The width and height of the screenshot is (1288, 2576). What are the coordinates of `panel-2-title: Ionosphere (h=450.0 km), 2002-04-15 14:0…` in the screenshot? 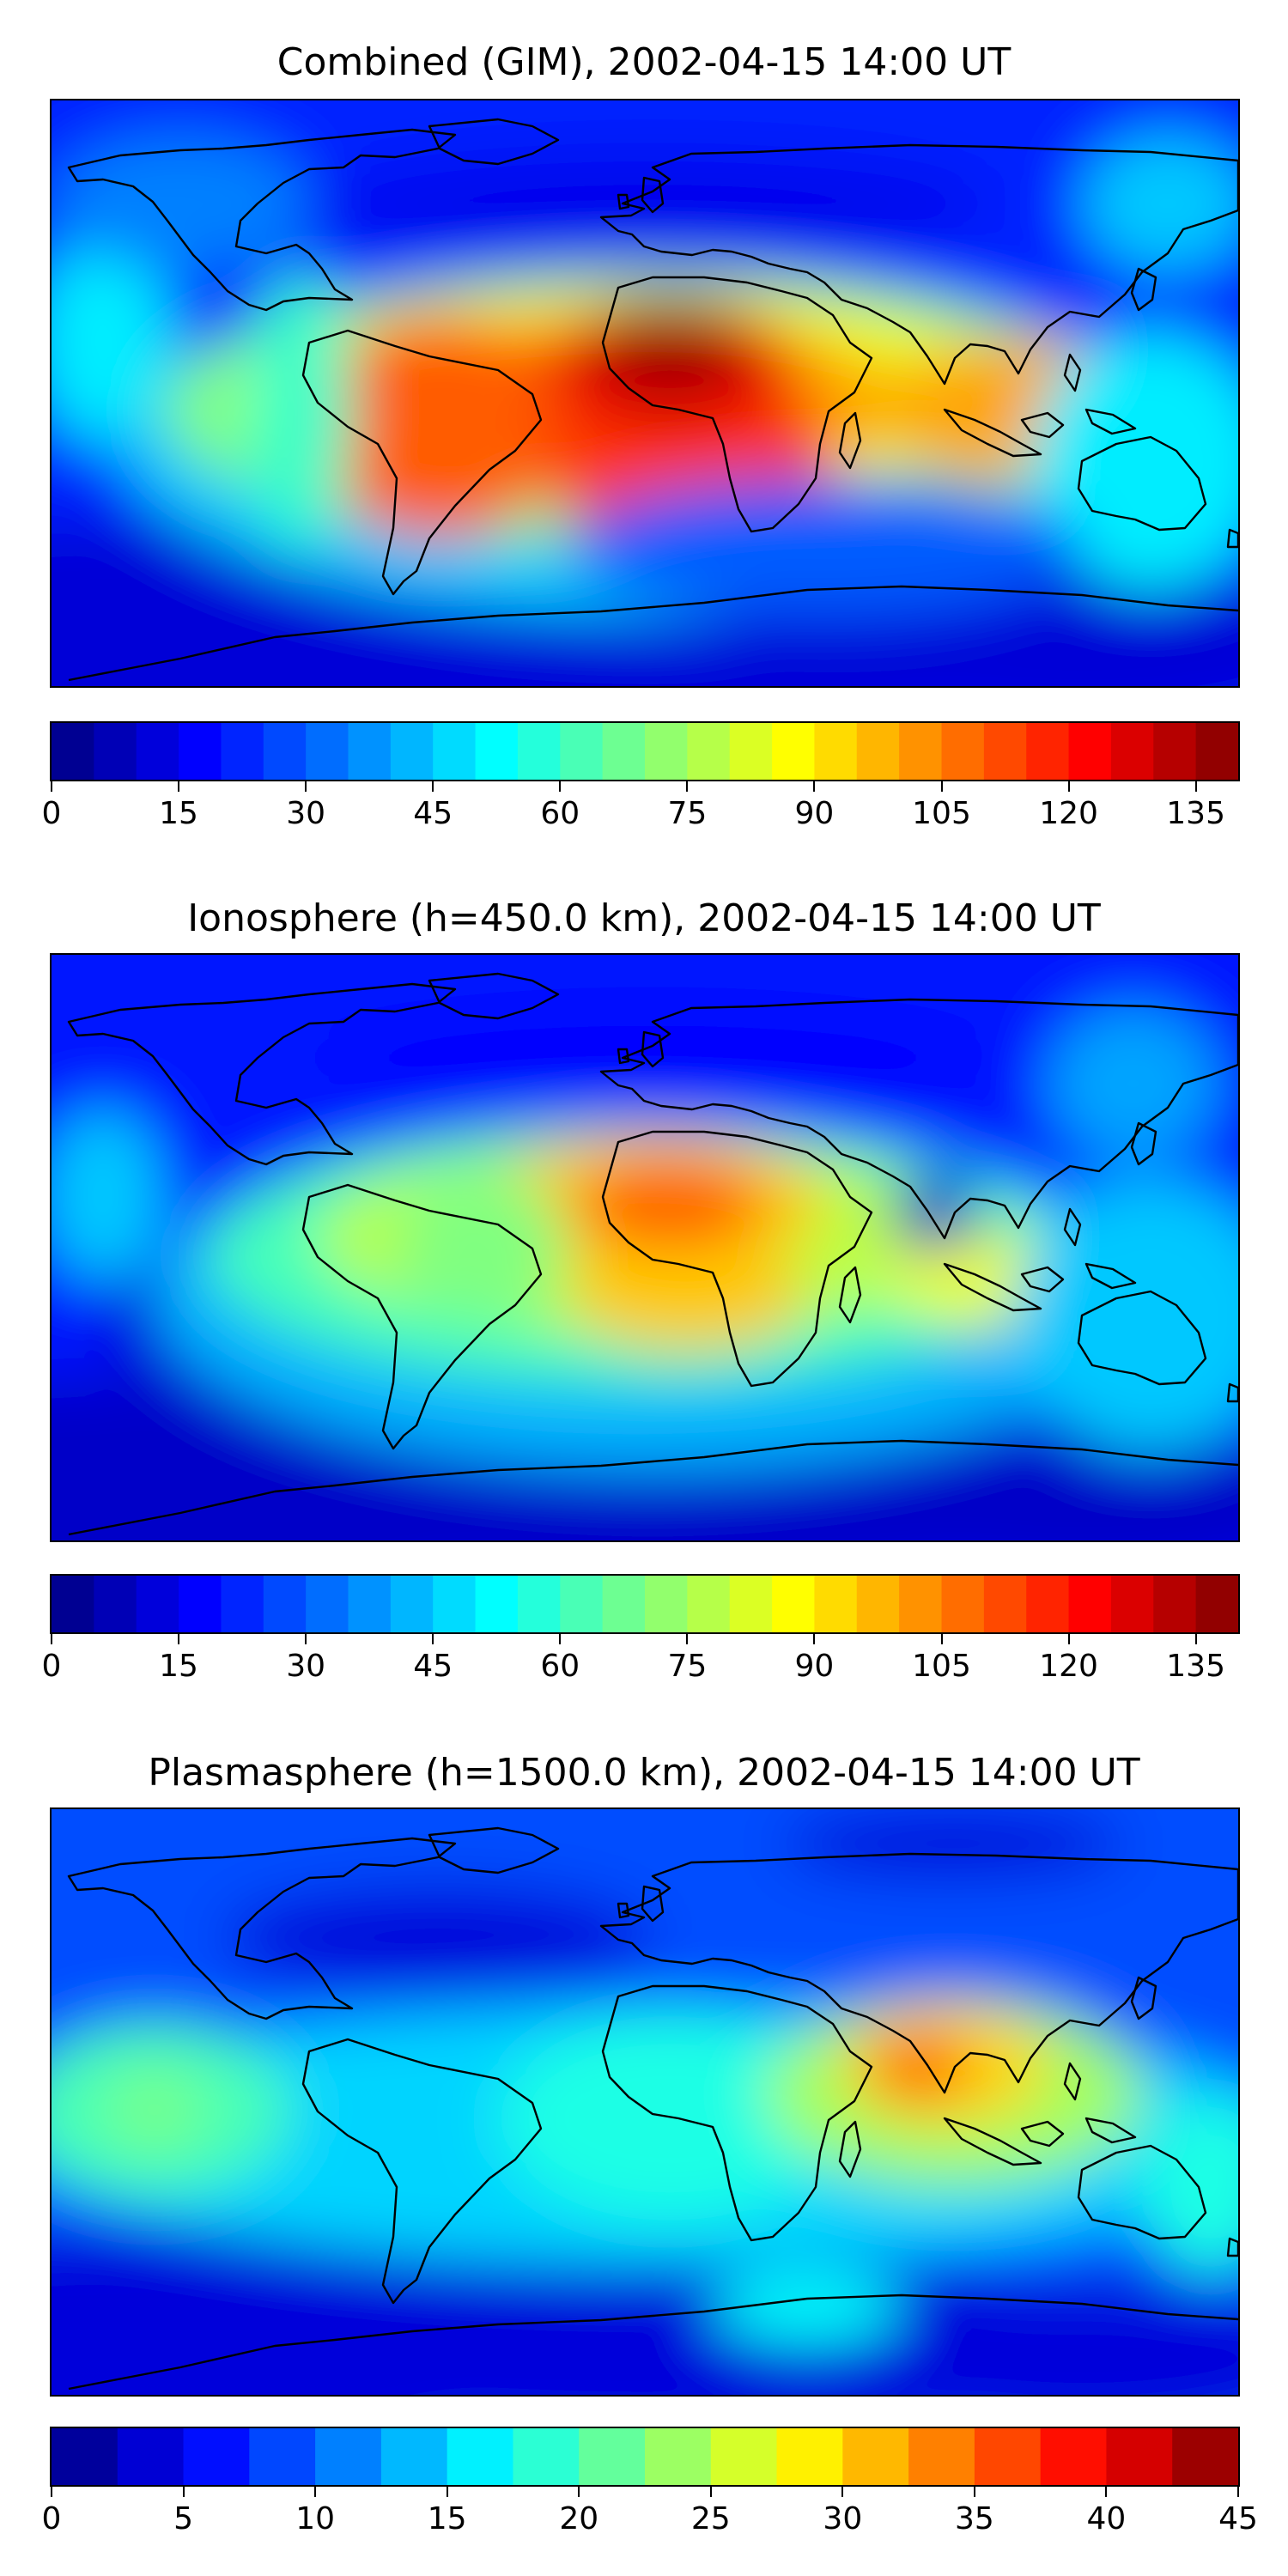 It's located at (644, 918).